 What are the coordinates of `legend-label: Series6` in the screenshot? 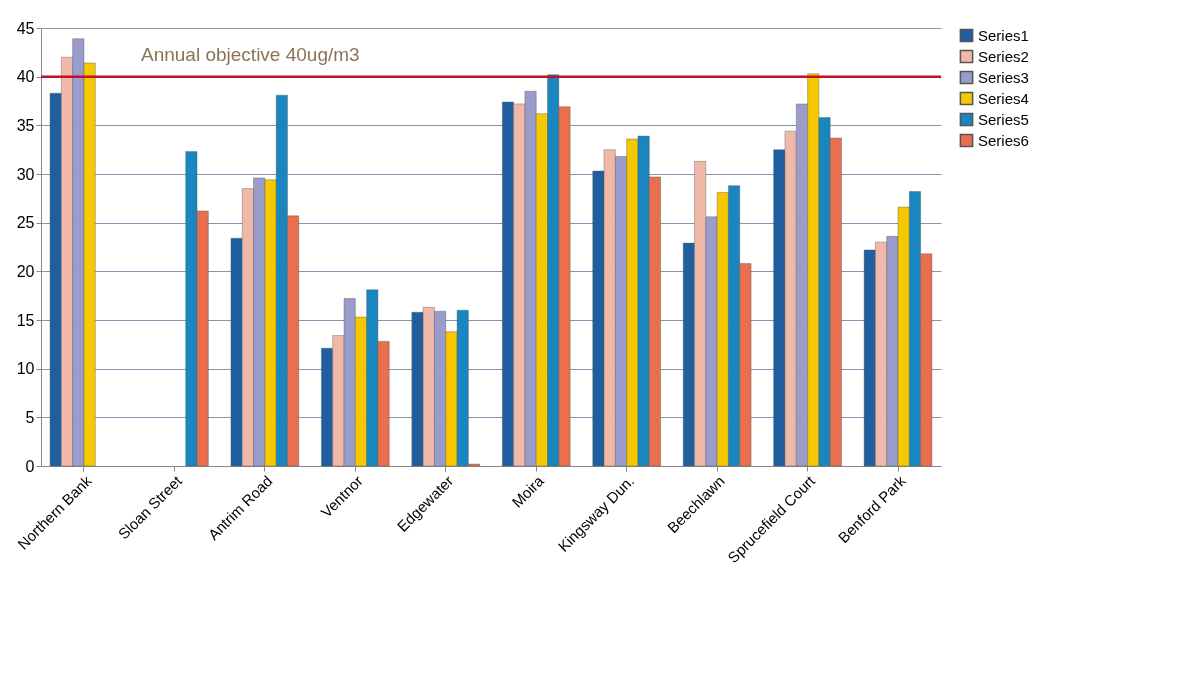 It's located at (1003, 140).